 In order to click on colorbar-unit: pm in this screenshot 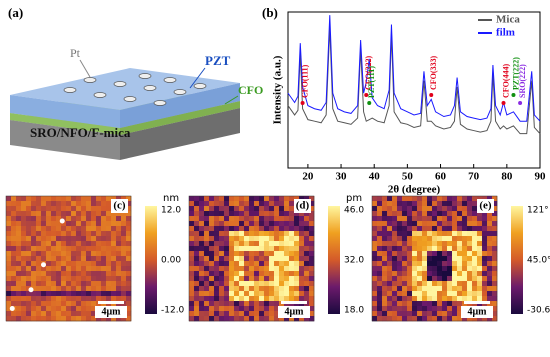, I will do `click(354, 198)`.